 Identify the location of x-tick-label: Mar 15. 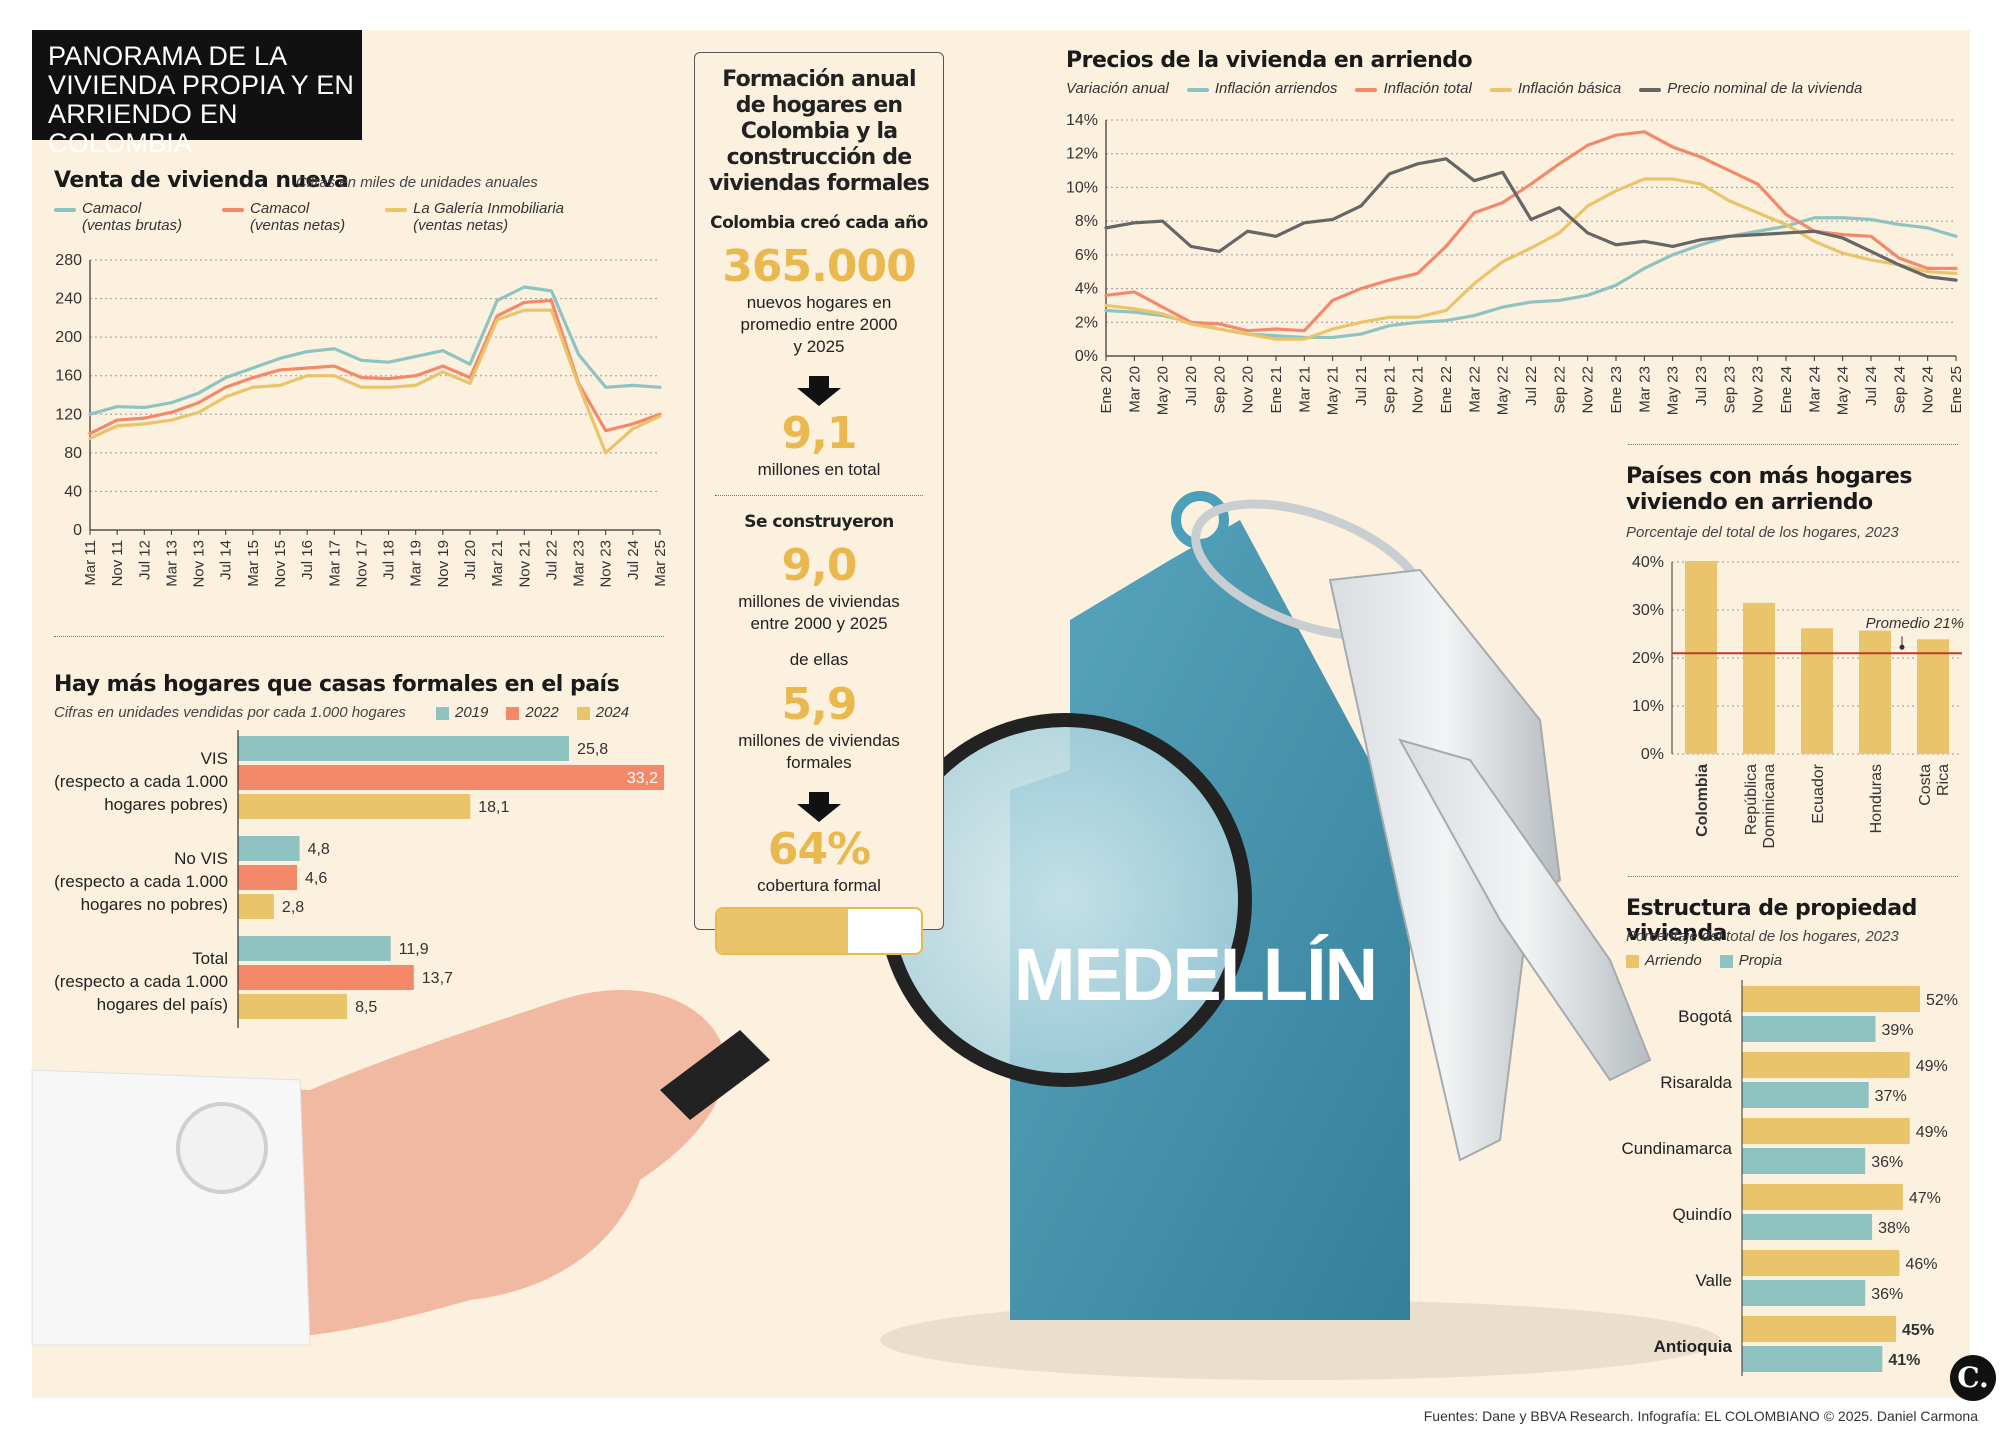
(253, 563).